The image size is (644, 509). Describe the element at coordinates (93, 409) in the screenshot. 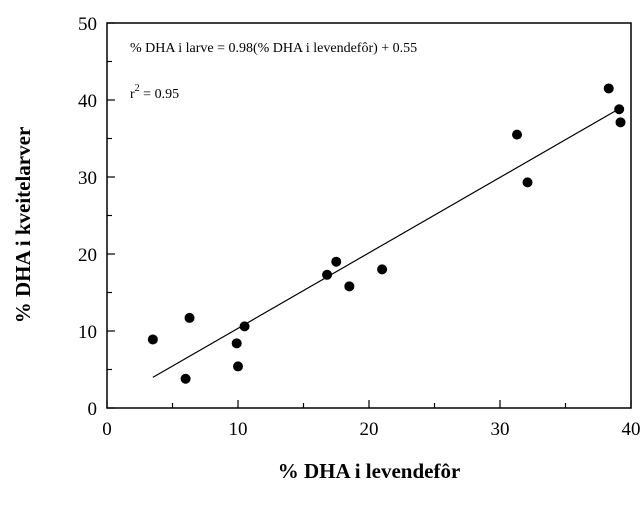

I see `y-tick-label: 0` at that location.